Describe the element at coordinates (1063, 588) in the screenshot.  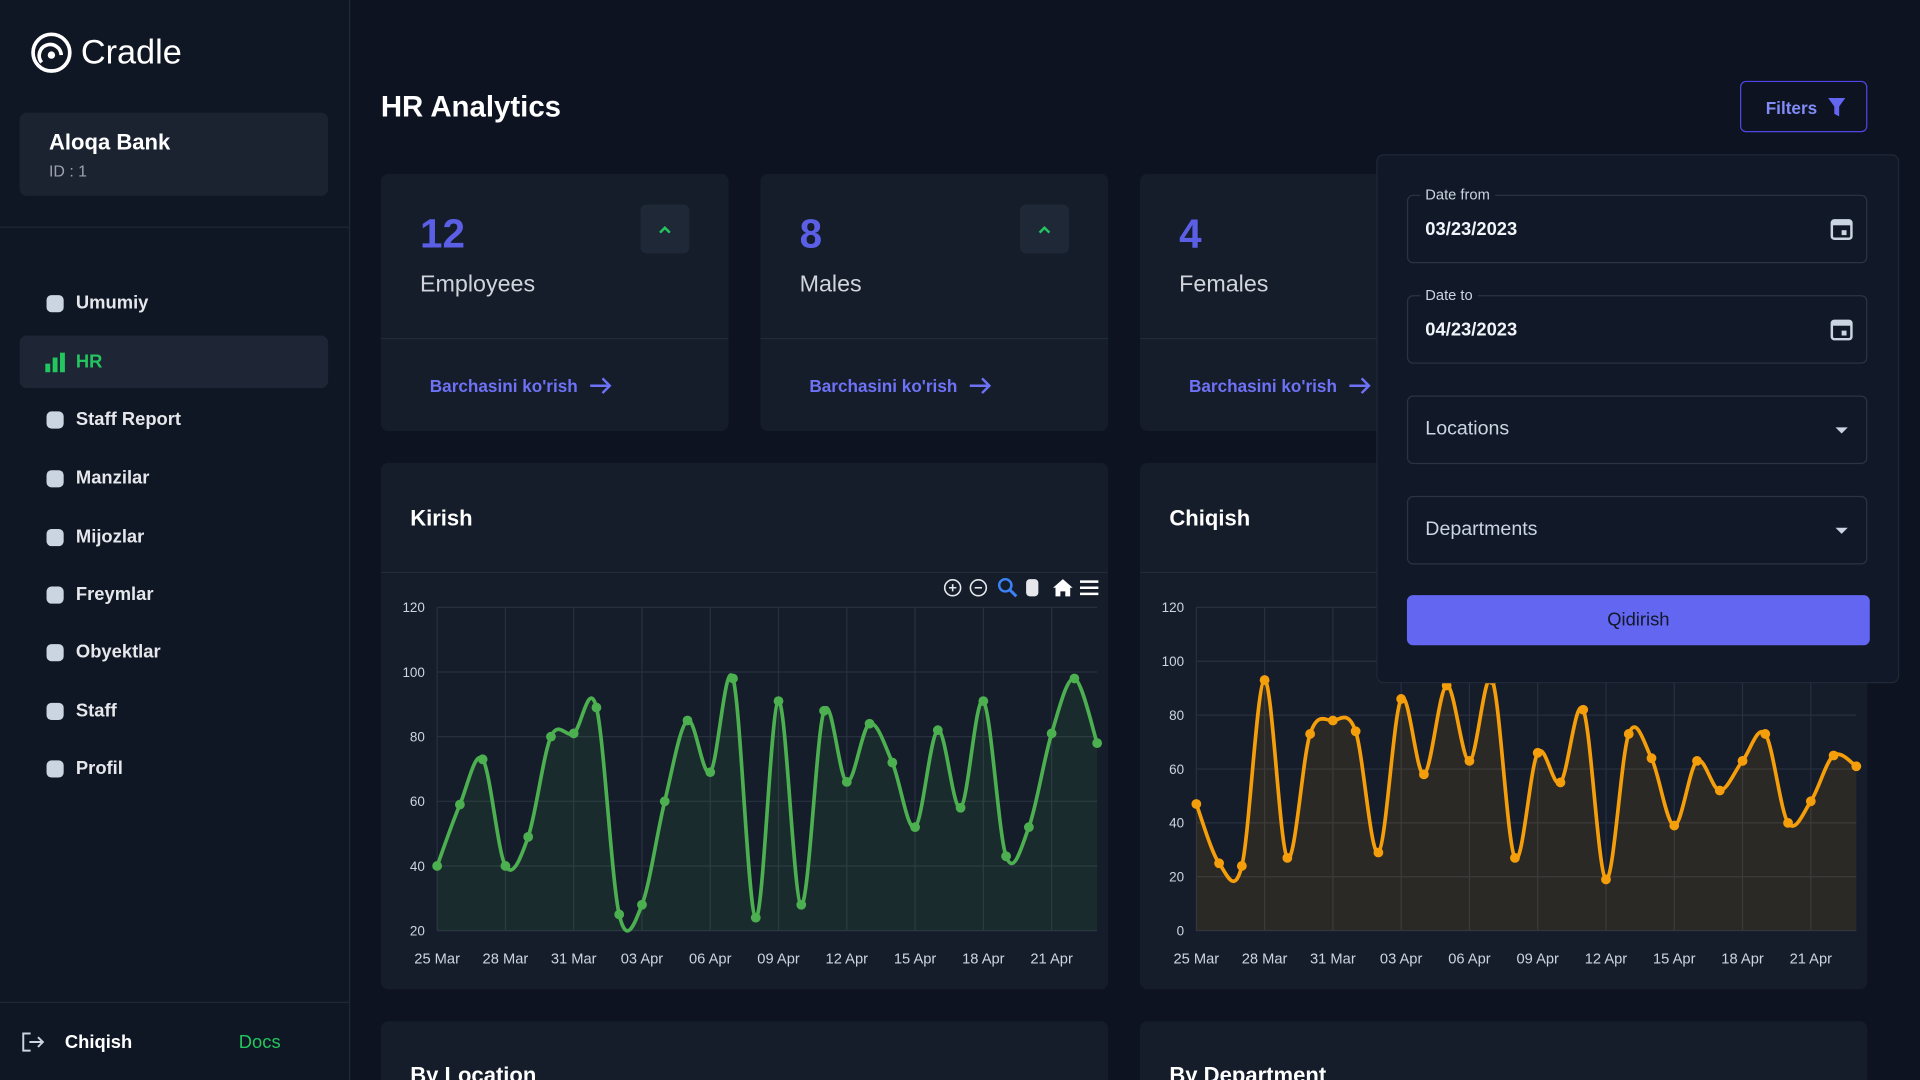
I see `reset-zoom` at that location.